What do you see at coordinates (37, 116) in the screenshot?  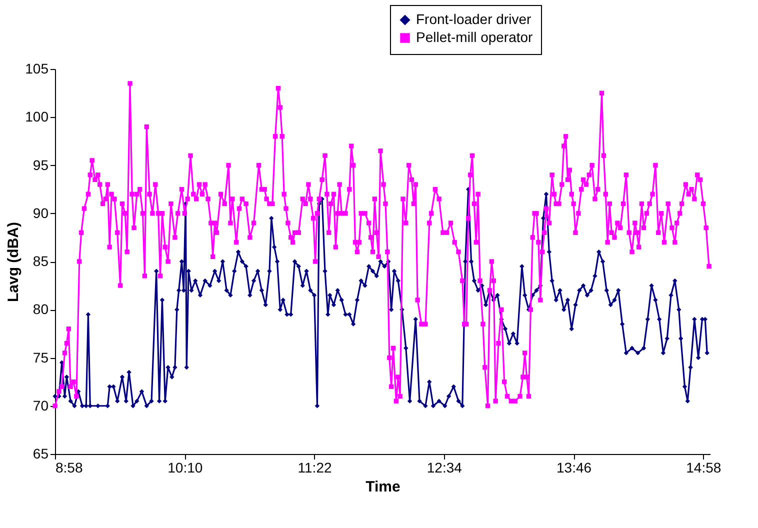 I see `y-tick-label: 100` at bounding box center [37, 116].